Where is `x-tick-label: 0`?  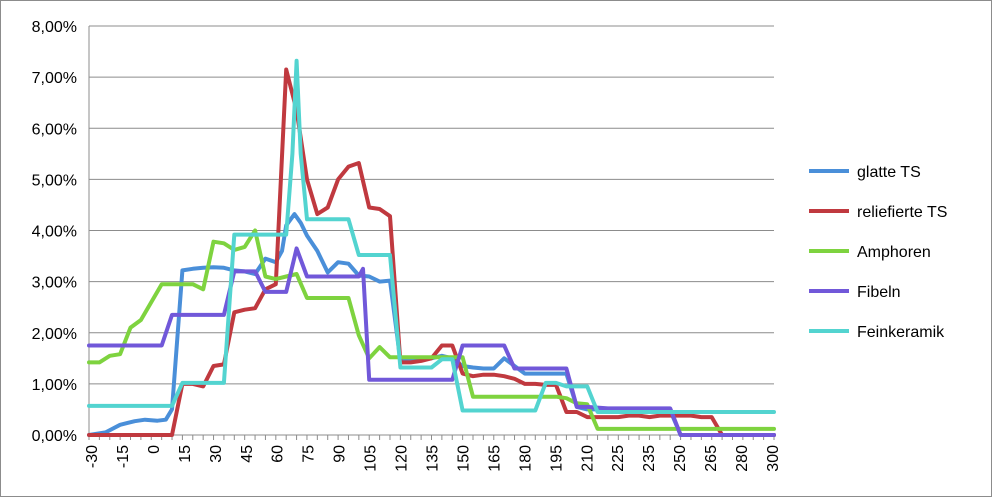
x-tick-label: 0 is located at coordinates (154, 449).